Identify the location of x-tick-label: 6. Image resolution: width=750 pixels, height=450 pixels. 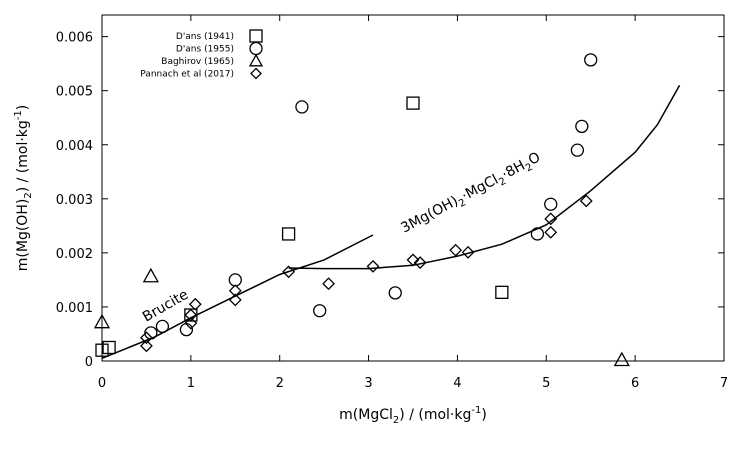
(635, 383).